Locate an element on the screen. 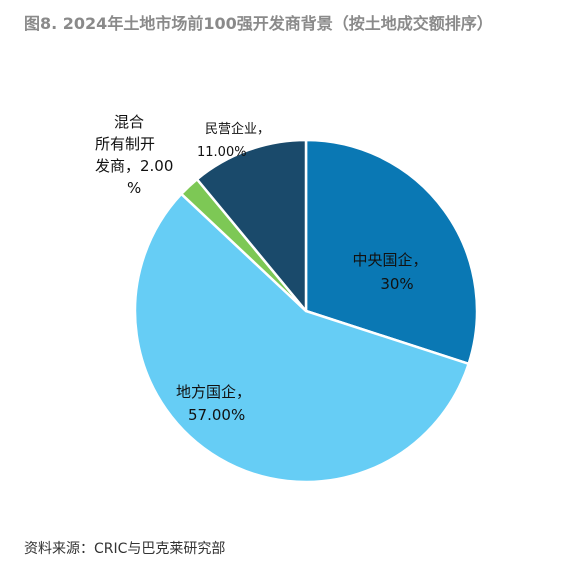  chart-title: 图8. 2024年土地市场前100强开发商背景（按土地成交额排序） is located at coordinates (258, 23).